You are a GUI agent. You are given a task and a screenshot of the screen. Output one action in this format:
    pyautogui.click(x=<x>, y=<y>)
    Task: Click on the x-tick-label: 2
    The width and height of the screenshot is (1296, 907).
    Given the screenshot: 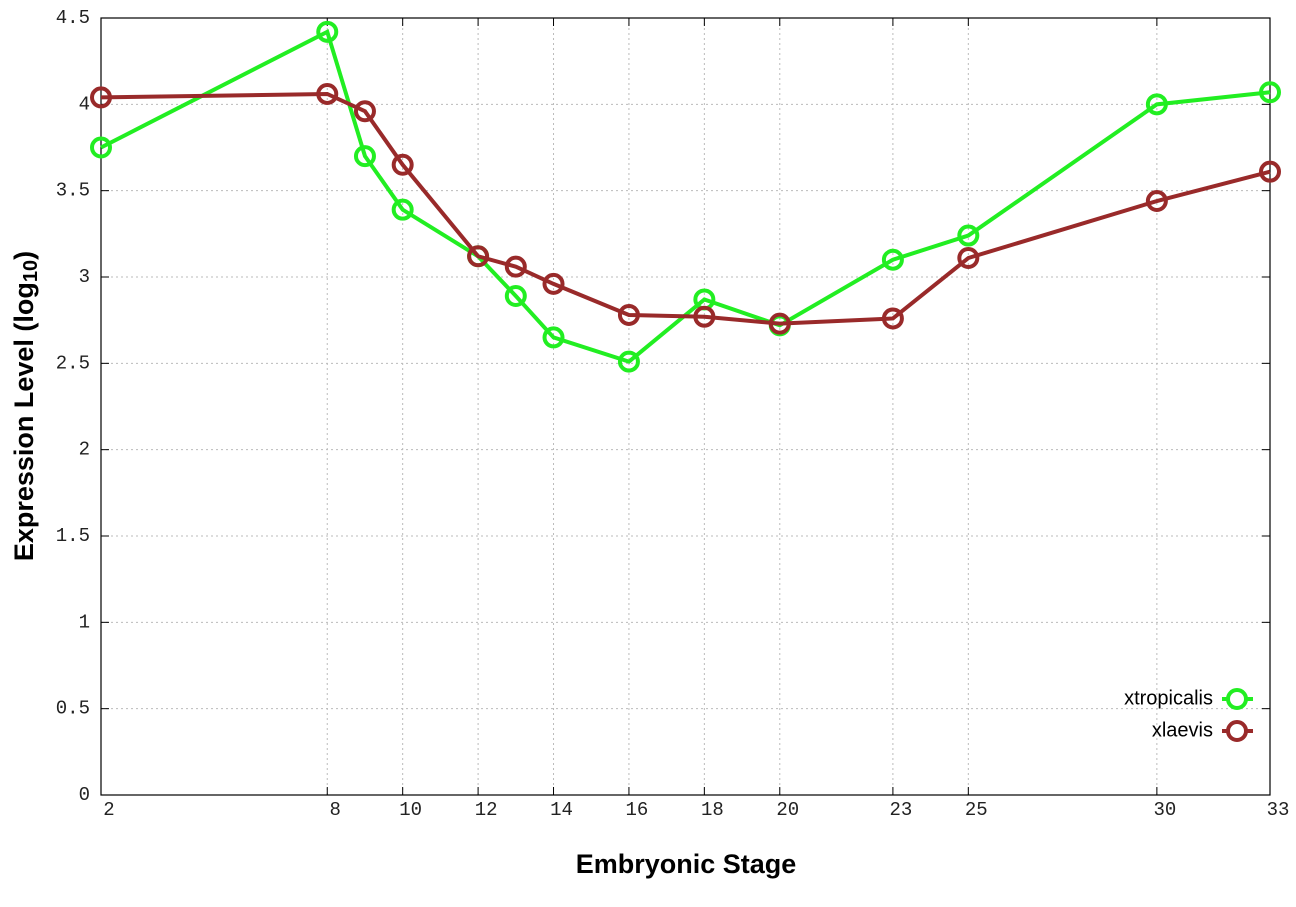 What is the action you would take?
    pyautogui.click(x=108, y=810)
    